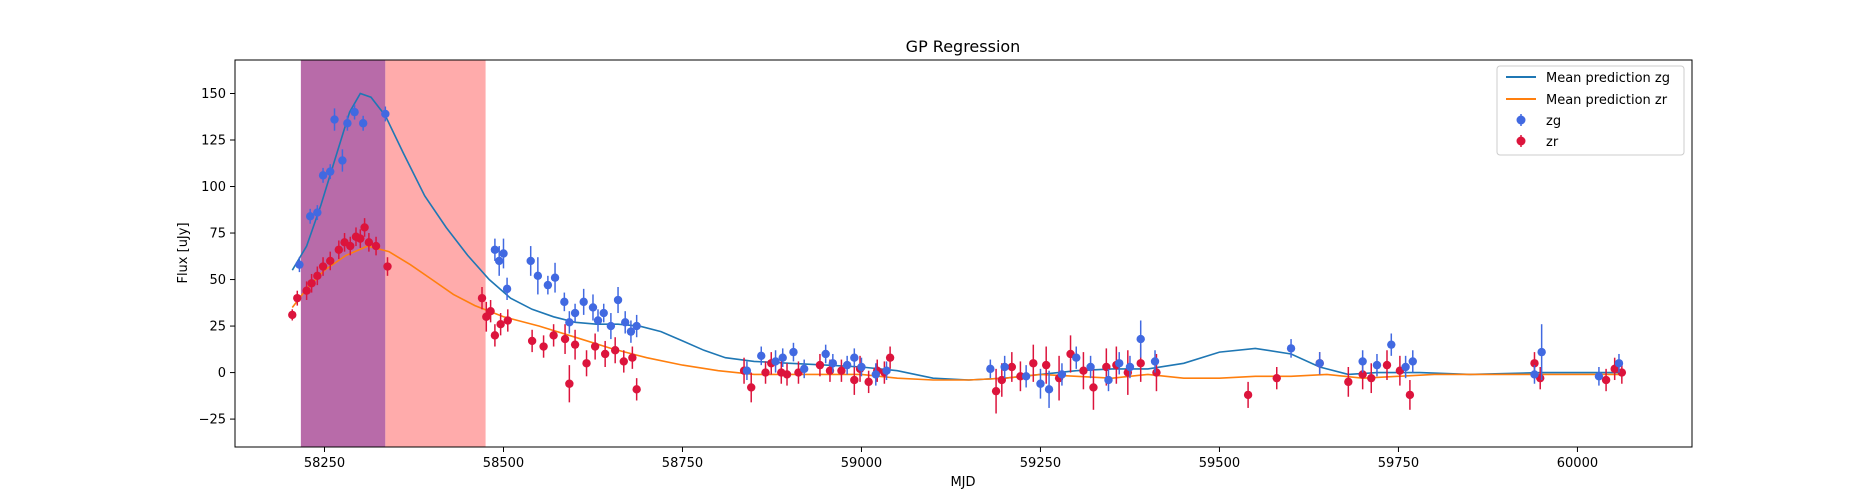 The image size is (1875, 500). I want to click on y-tick-label: 125, so click(213, 141).